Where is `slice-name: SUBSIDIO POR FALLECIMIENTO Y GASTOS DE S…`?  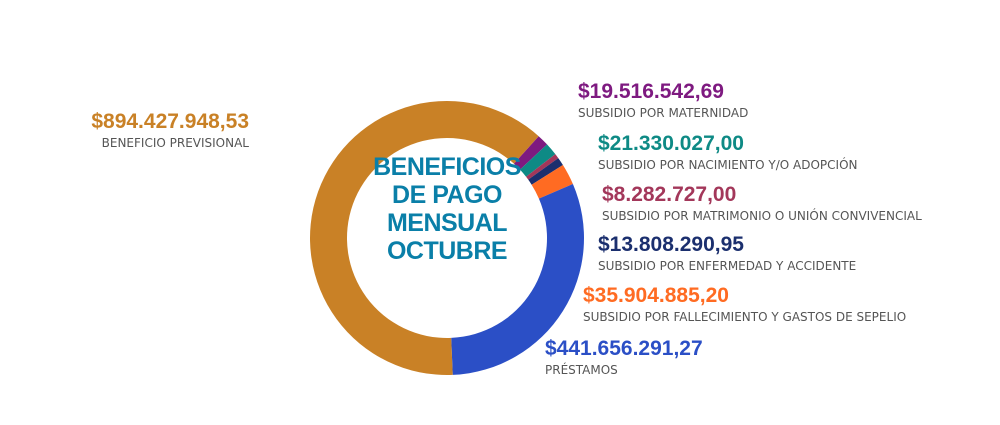
slice-name: SUBSIDIO POR FALLECIMIENTO Y GASTOS DE S… is located at coordinates (745, 317).